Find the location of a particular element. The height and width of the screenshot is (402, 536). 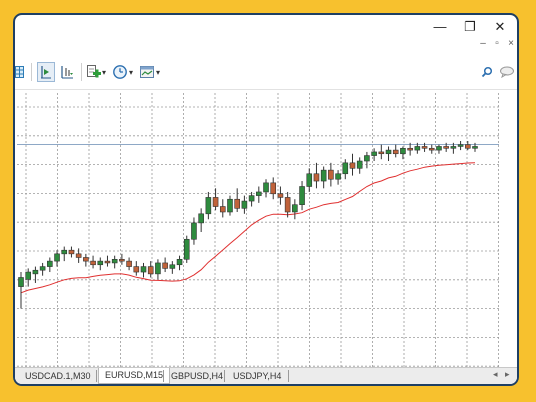

indicators-icon: ▾ is located at coordinates (97, 72).